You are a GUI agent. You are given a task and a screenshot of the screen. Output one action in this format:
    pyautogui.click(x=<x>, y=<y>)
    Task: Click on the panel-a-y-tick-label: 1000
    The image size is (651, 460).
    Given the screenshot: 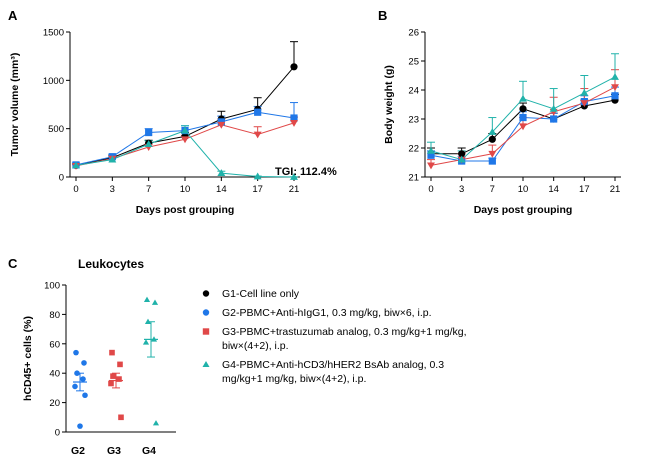 What is the action you would take?
    pyautogui.click(x=53, y=81)
    